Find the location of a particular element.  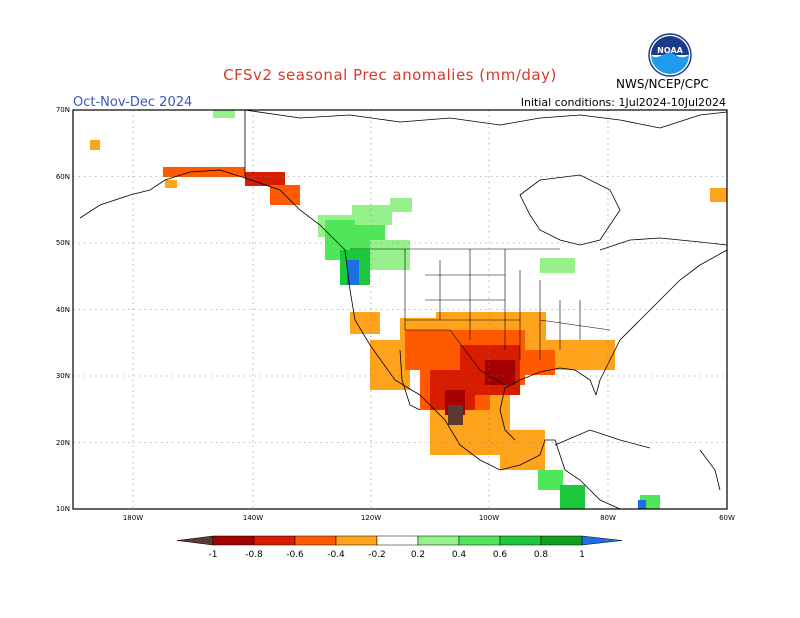

lat-label-10n: 10N is located at coordinates (63, 509).